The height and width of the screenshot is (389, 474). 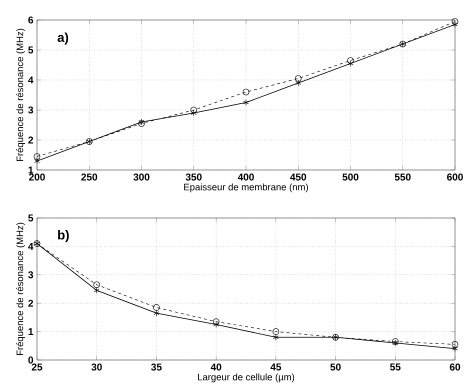 I want to click on y-tick-label: 6, so click(x=31, y=20).